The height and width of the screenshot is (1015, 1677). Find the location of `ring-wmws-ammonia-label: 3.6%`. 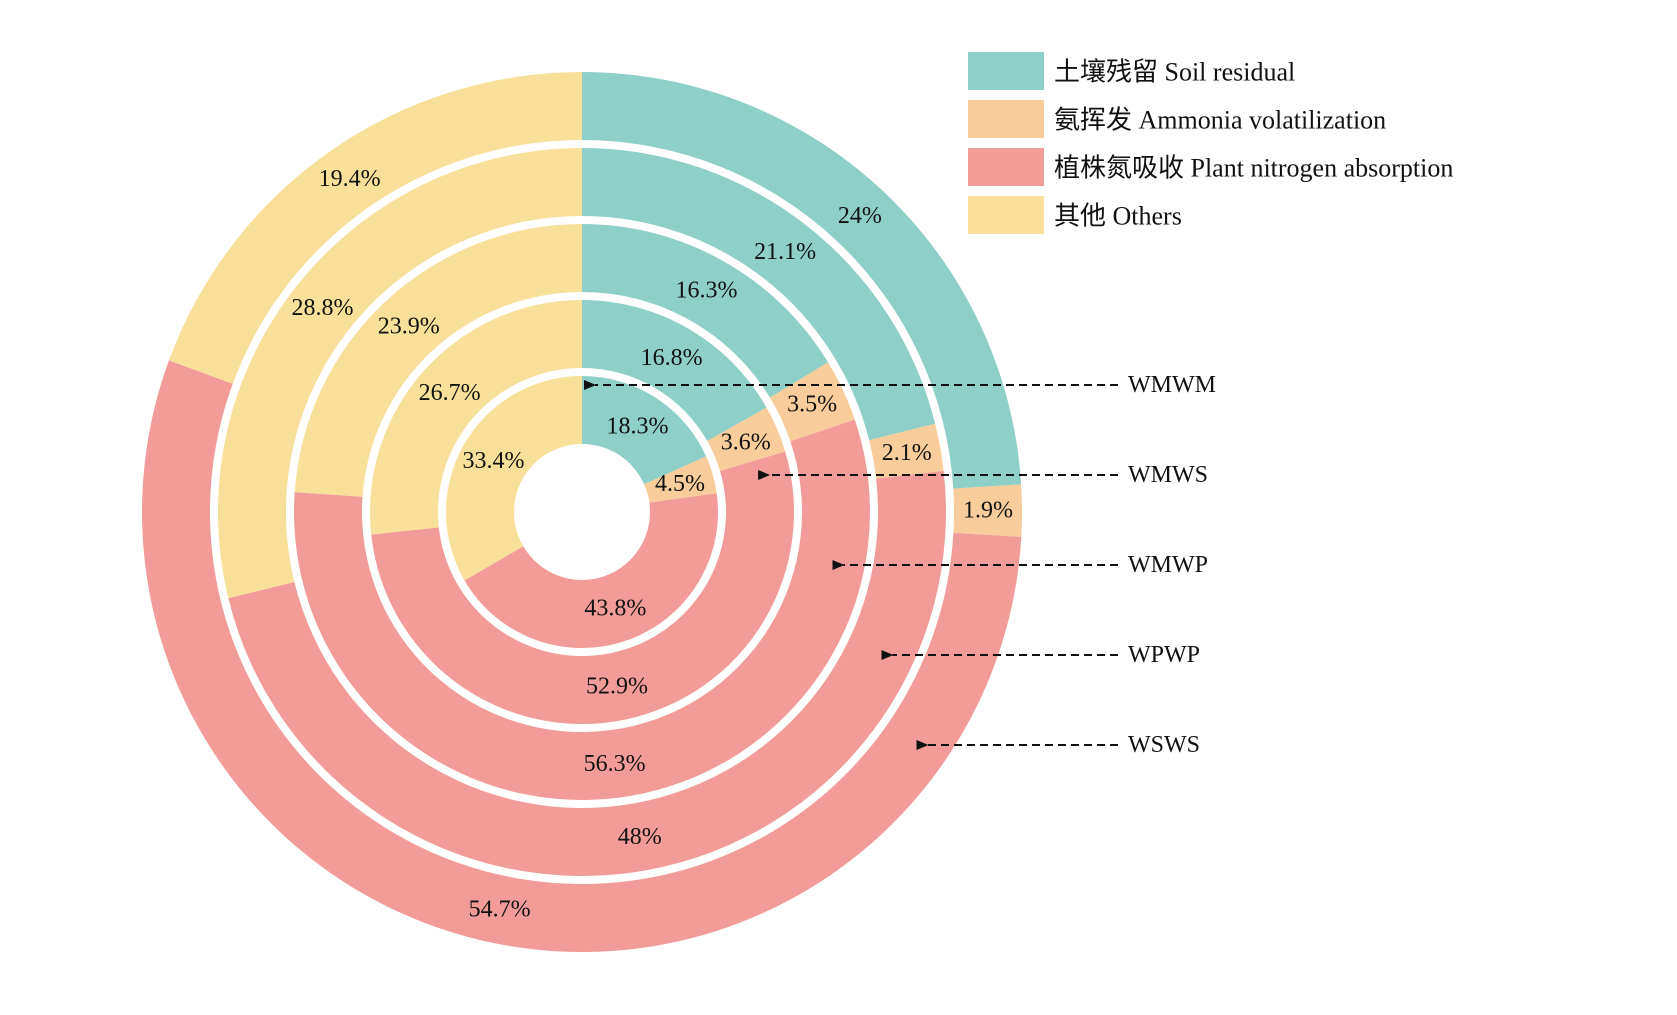

ring-wmws-ammonia-label: 3.6% is located at coordinates (746, 442).